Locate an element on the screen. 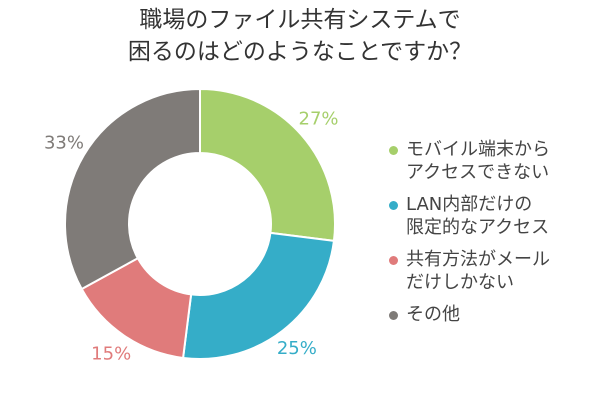 This screenshot has width=600, height=400. slice-mobile is located at coordinates (267, 165).